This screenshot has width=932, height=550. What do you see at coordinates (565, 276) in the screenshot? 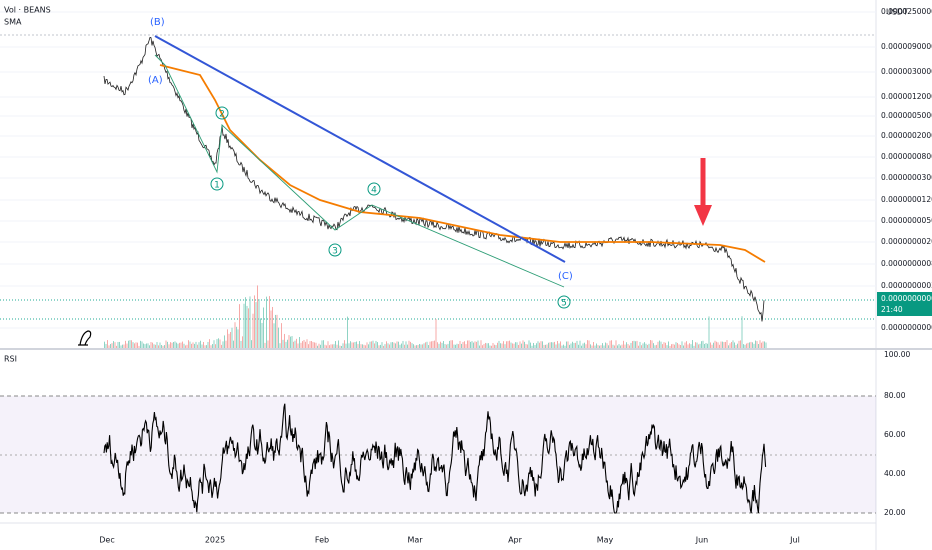
I see `wave-label: (C)` at bounding box center [565, 276].